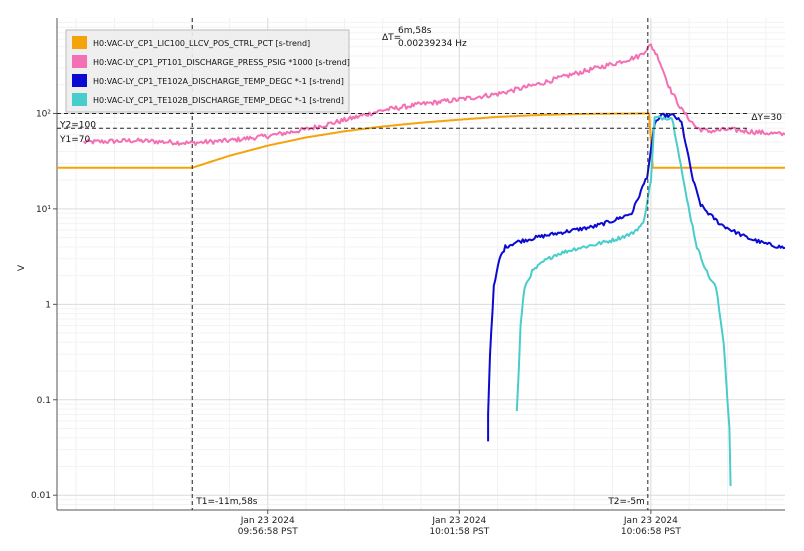 This screenshot has width=804, height=551. What do you see at coordinates (44, 401) in the screenshot?
I see `y-tick-label: 0.1` at bounding box center [44, 401].